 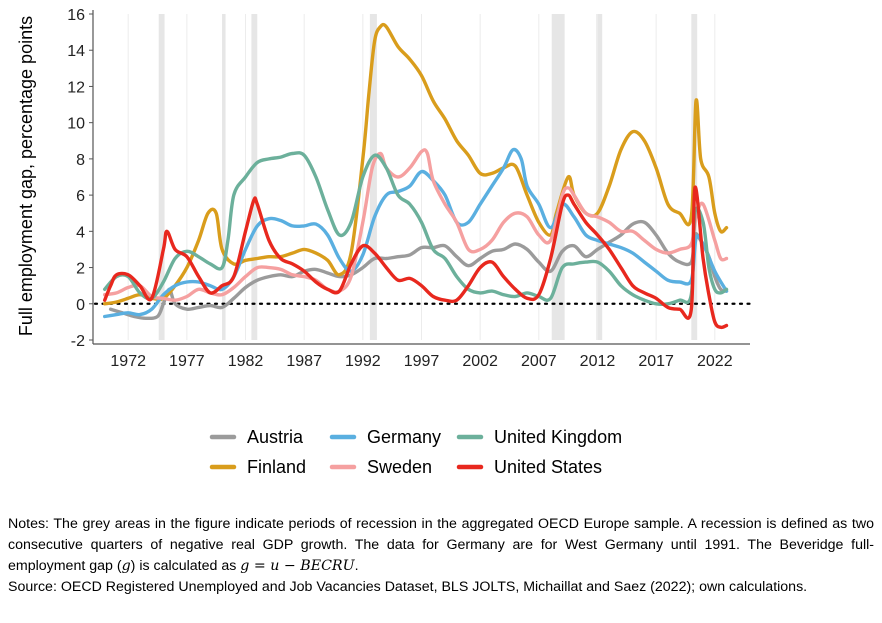 I want to click on notes-text-end: ., so click(x=356, y=566).